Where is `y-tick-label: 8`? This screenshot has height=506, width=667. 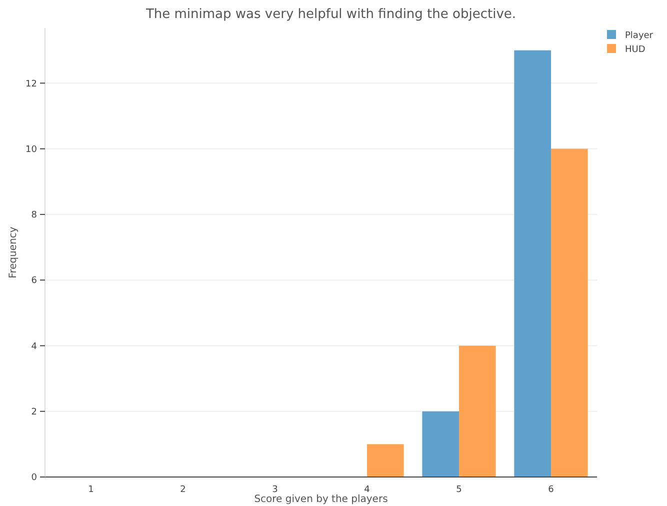 y-tick-label: 8 is located at coordinates (34, 215).